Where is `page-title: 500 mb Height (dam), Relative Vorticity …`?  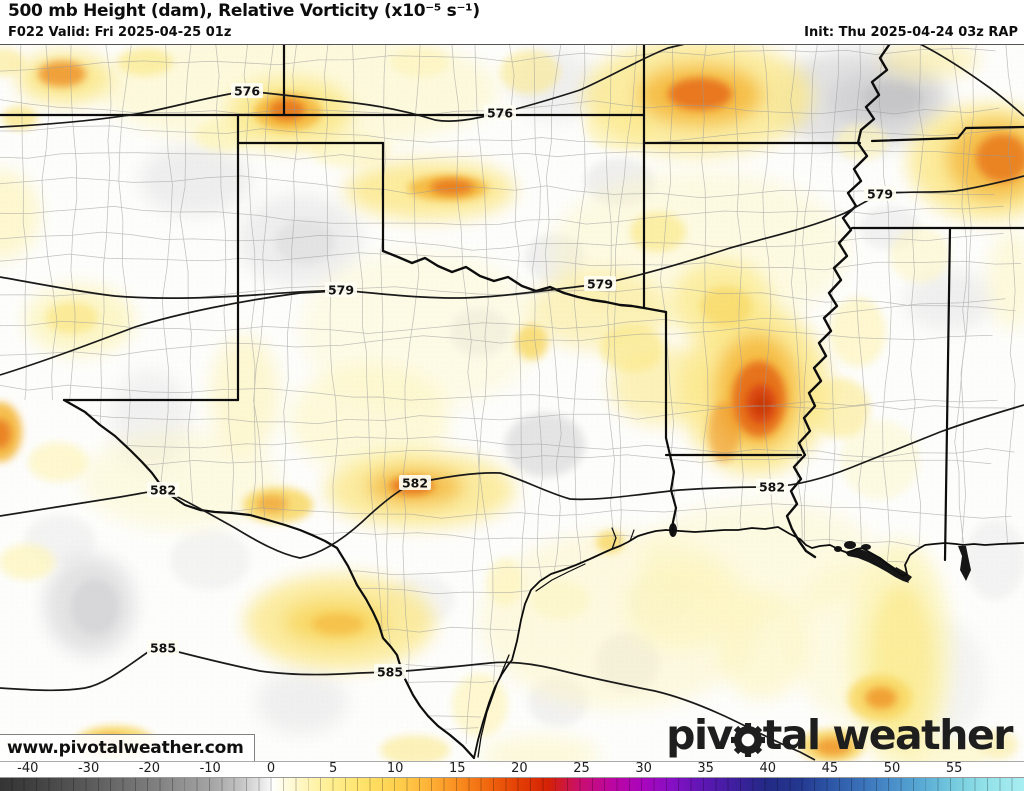 page-title: 500 mb Height (dam), Relative Vorticity … is located at coordinates (244, 11).